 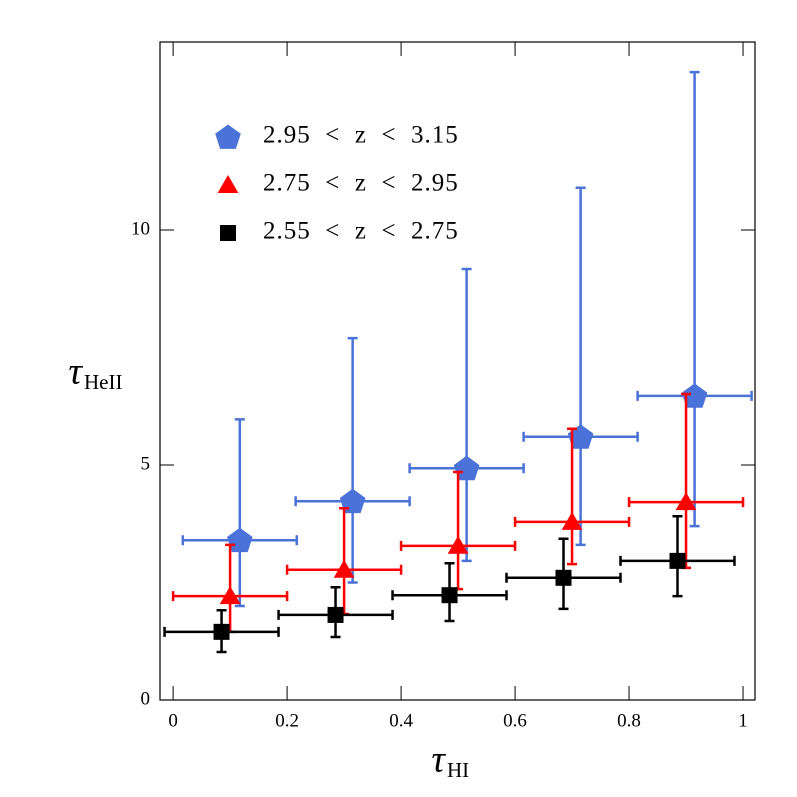 I want to click on y-tick-label: 5, so click(x=146, y=463).